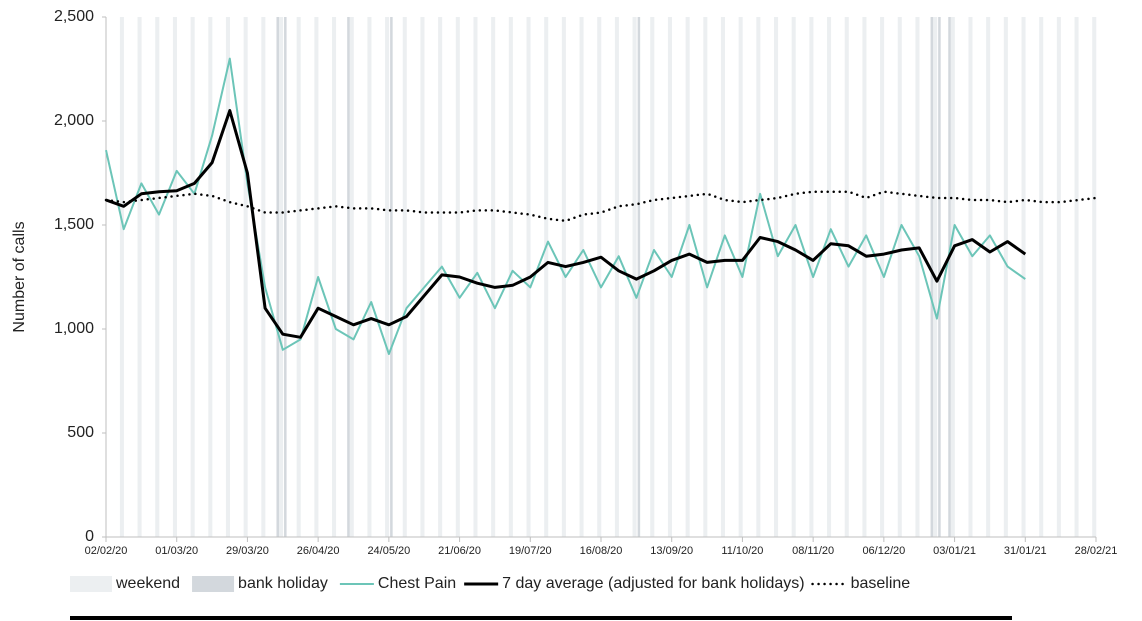 This screenshot has height=621, width=1142. What do you see at coordinates (19, 276) in the screenshot?
I see `y-axis-label: Number of calls` at bounding box center [19, 276].